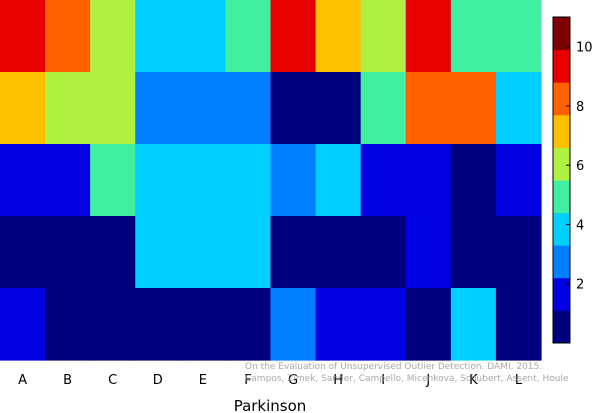  Describe the element at coordinates (112, 380) in the screenshot. I see `x-tick-label: C` at that location.